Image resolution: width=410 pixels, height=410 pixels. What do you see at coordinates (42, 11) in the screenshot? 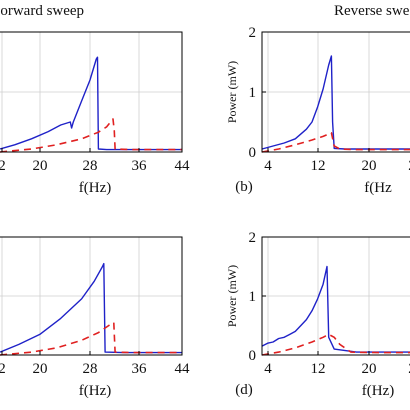
I see `header-forward-sweep: Forward sweep` at bounding box center [42, 11].